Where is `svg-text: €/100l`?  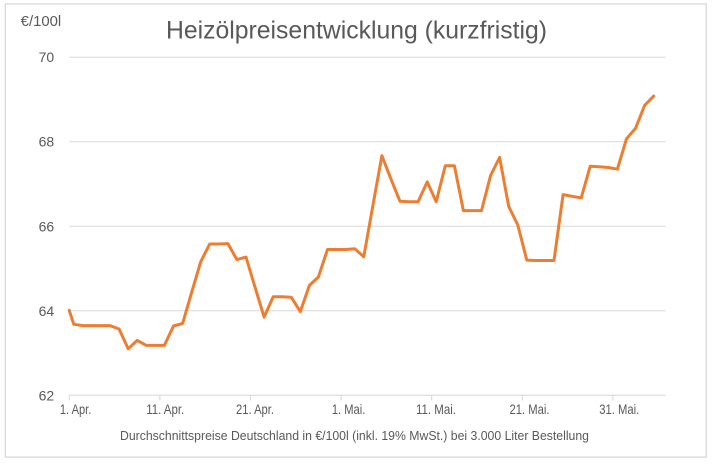
svg-text: €/100l is located at coordinates (41, 22).